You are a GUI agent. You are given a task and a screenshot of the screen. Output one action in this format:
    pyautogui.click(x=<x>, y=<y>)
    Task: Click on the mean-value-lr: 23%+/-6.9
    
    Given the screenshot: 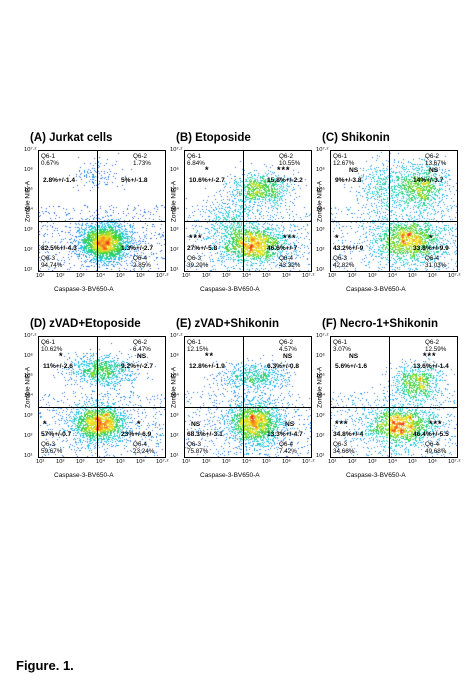 What is the action you would take?
    pyautogui.click(x=136, y=434)
    